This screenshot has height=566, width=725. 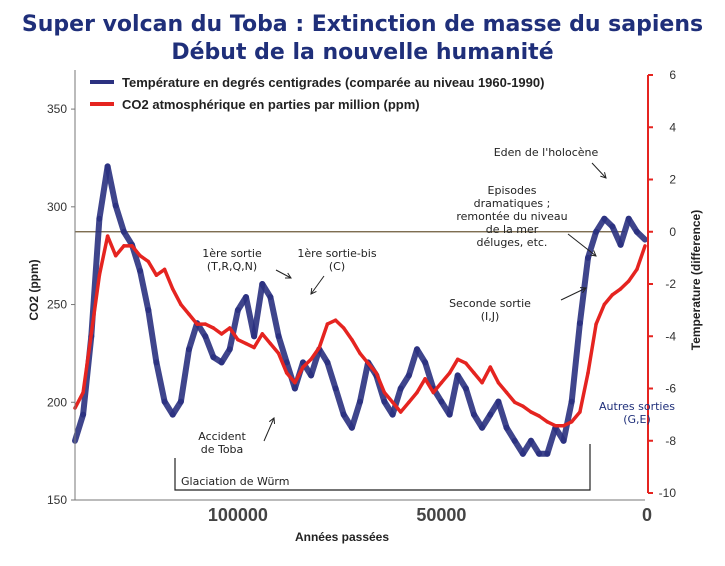 I want to click on arrow-accident-toba, so click(x=269, y=429).